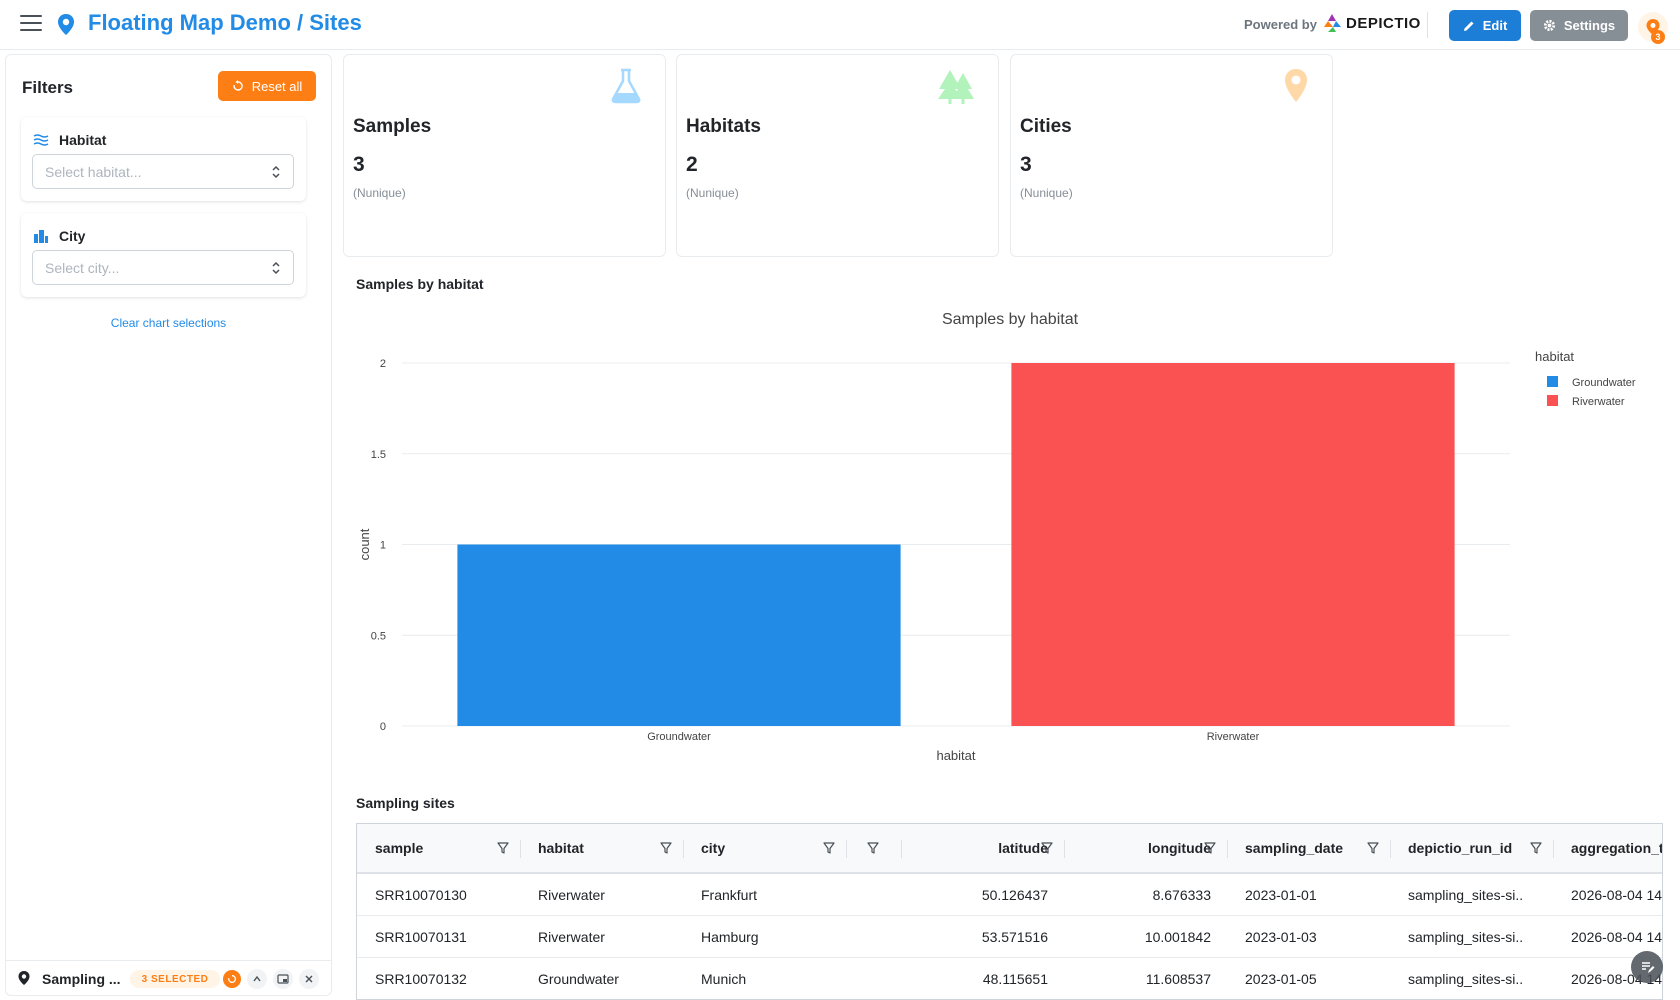  What do you see at coordinates (1296, 85) in the screenshot?
I see `map-pin-icon` at bounding box center [1296, 85].